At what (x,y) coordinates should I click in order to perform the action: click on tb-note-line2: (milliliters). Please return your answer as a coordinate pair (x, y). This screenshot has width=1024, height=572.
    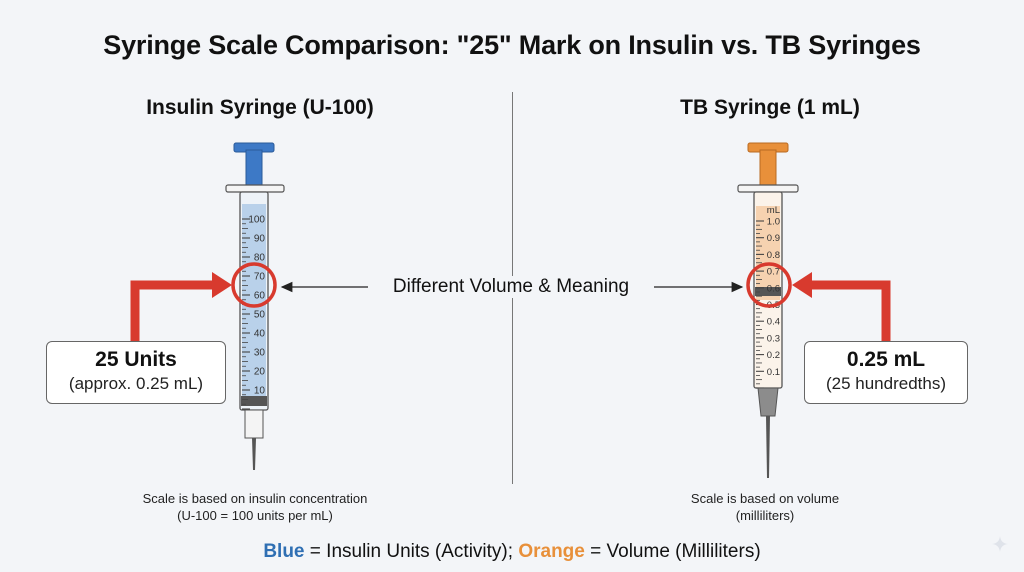
    Looking at the image, I should click on (765, 515).